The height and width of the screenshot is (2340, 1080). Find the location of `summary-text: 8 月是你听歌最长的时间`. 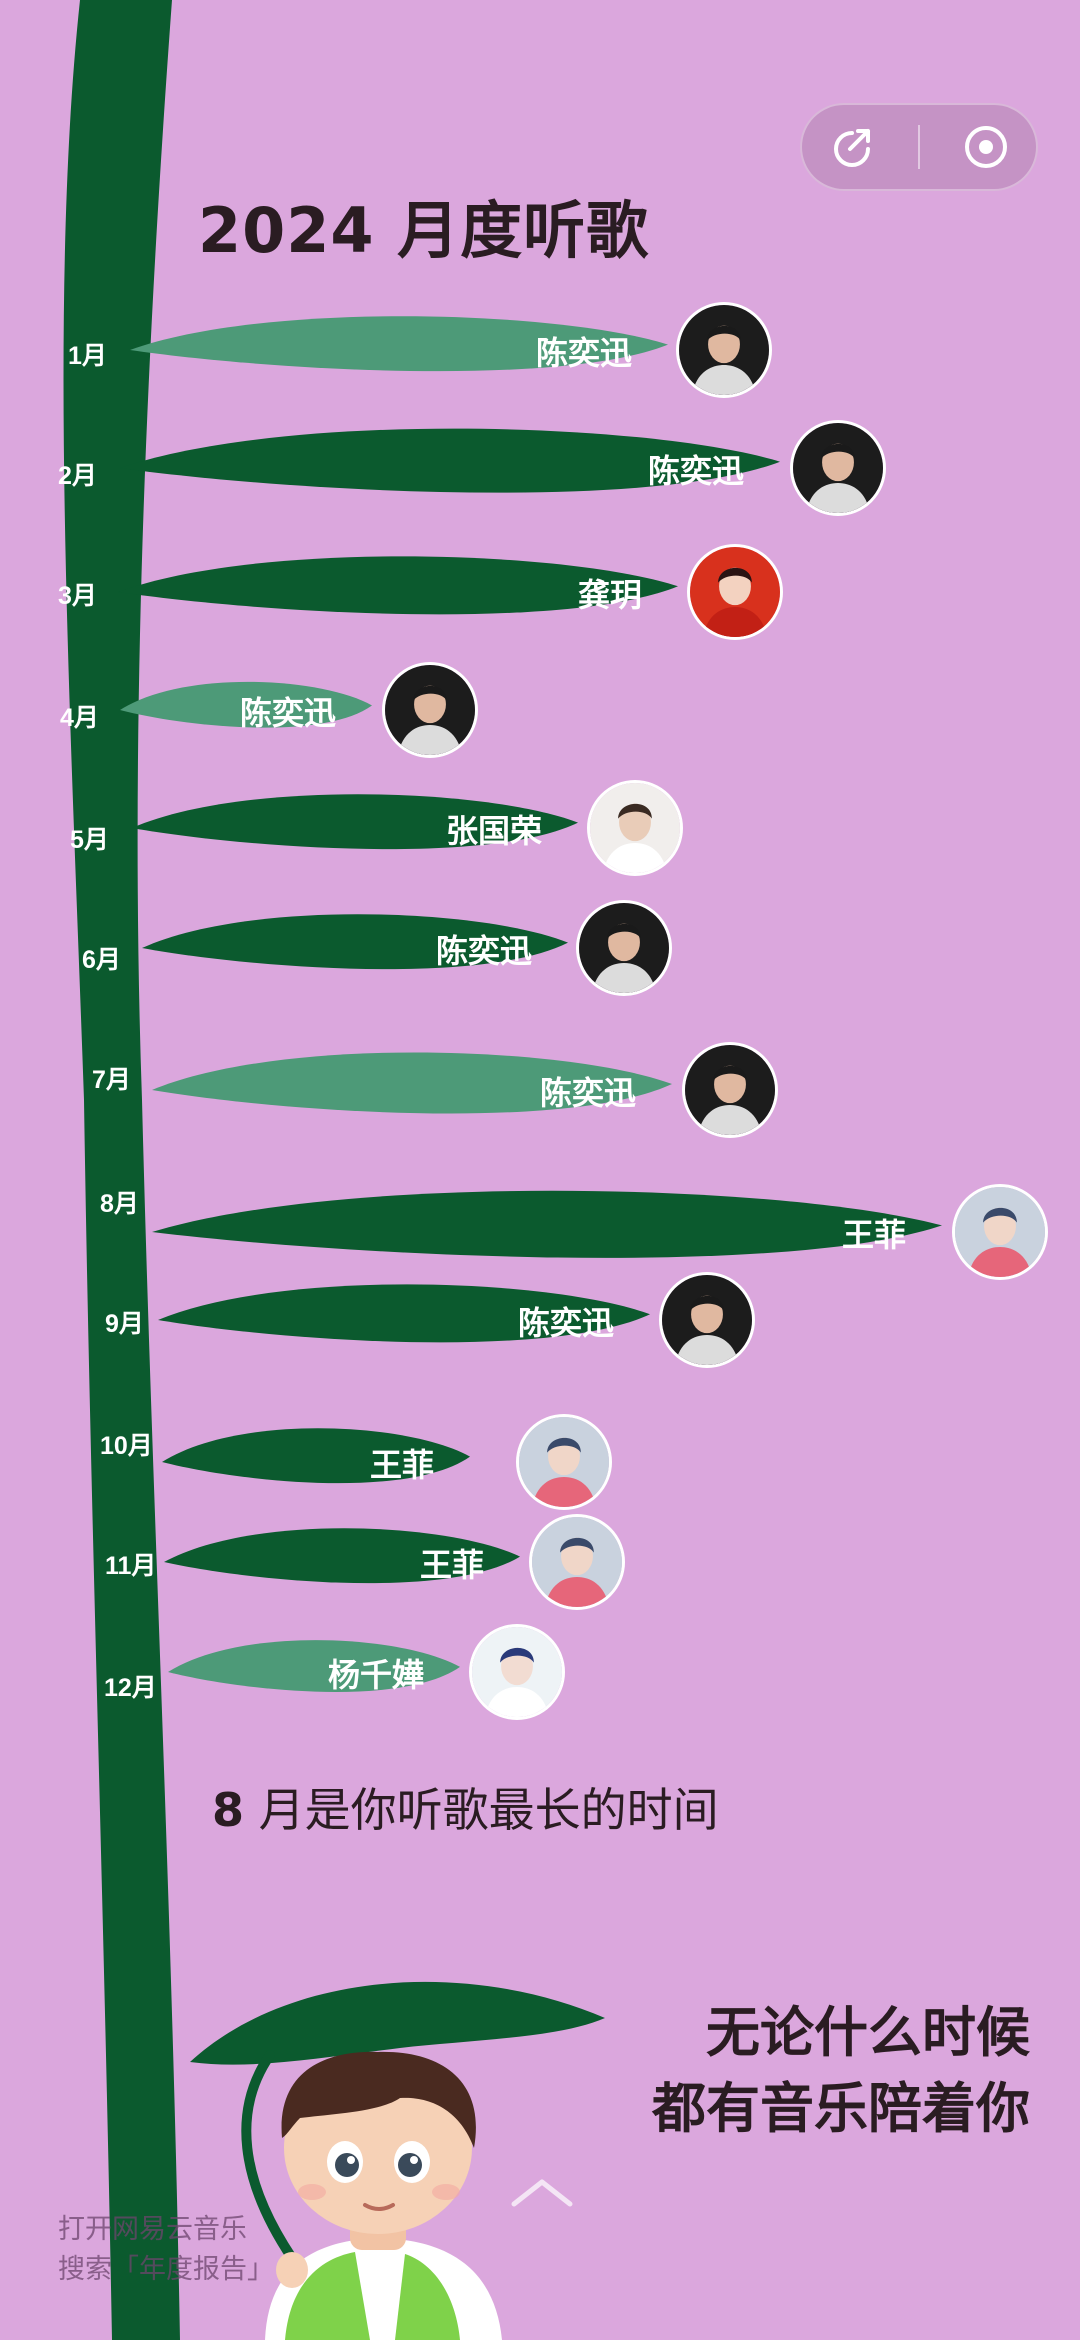

summary-text: 8 月是你听歌最长的时间 is located at coordinates (465, 1807).